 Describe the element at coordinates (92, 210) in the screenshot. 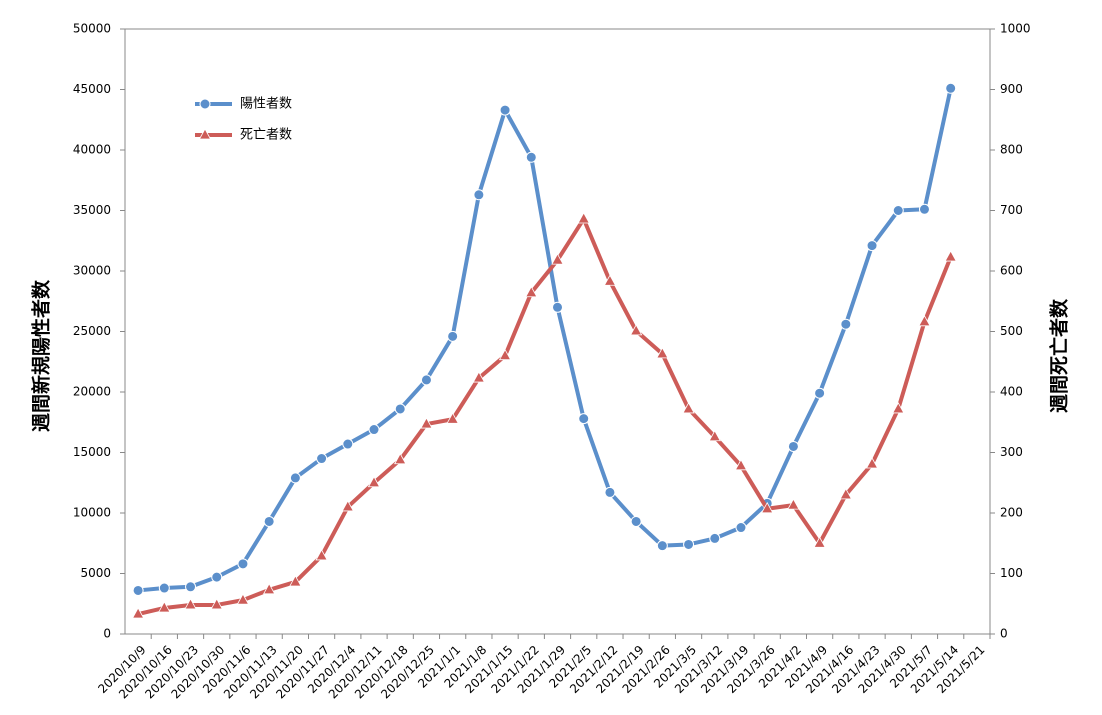

I see `y-tick-label: 35000` at that location.